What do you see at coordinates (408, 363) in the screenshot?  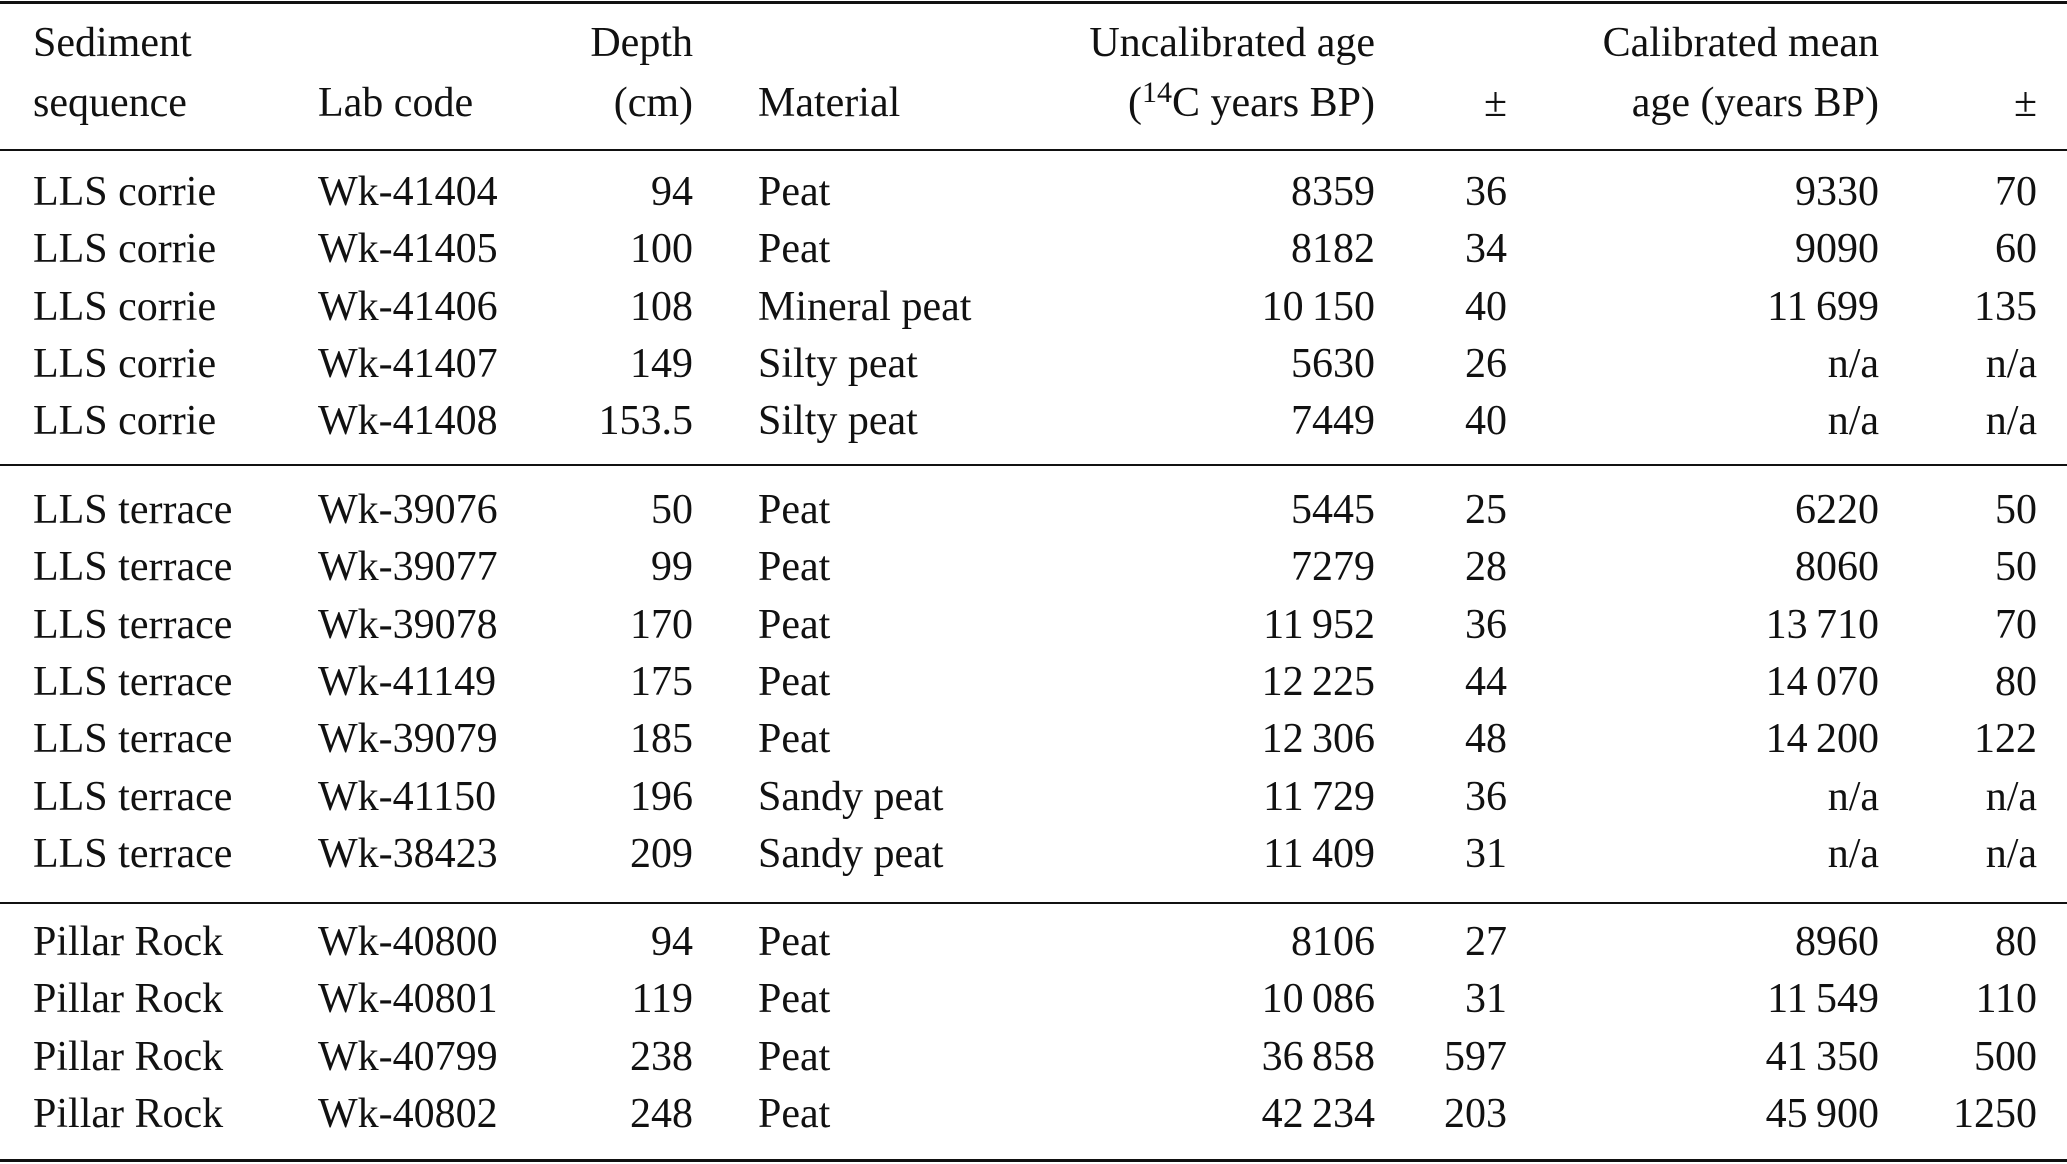 I see `table-cell: Wk-41407` at bounding box center [408, 363].